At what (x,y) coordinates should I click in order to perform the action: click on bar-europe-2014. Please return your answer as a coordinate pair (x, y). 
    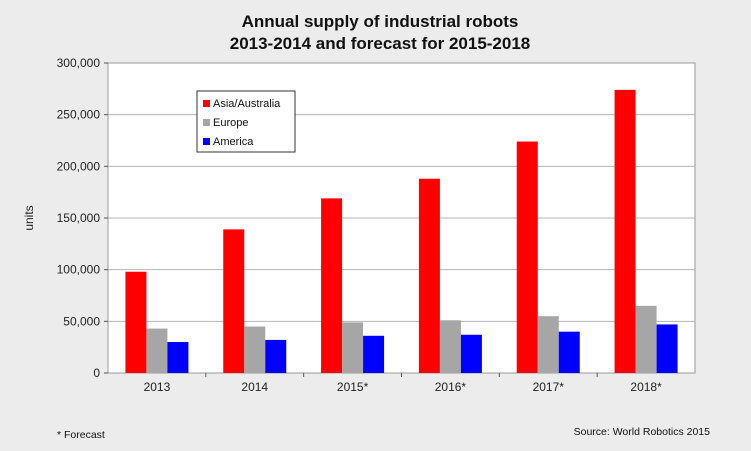
    Looking at the image, I should click on (255, 349).